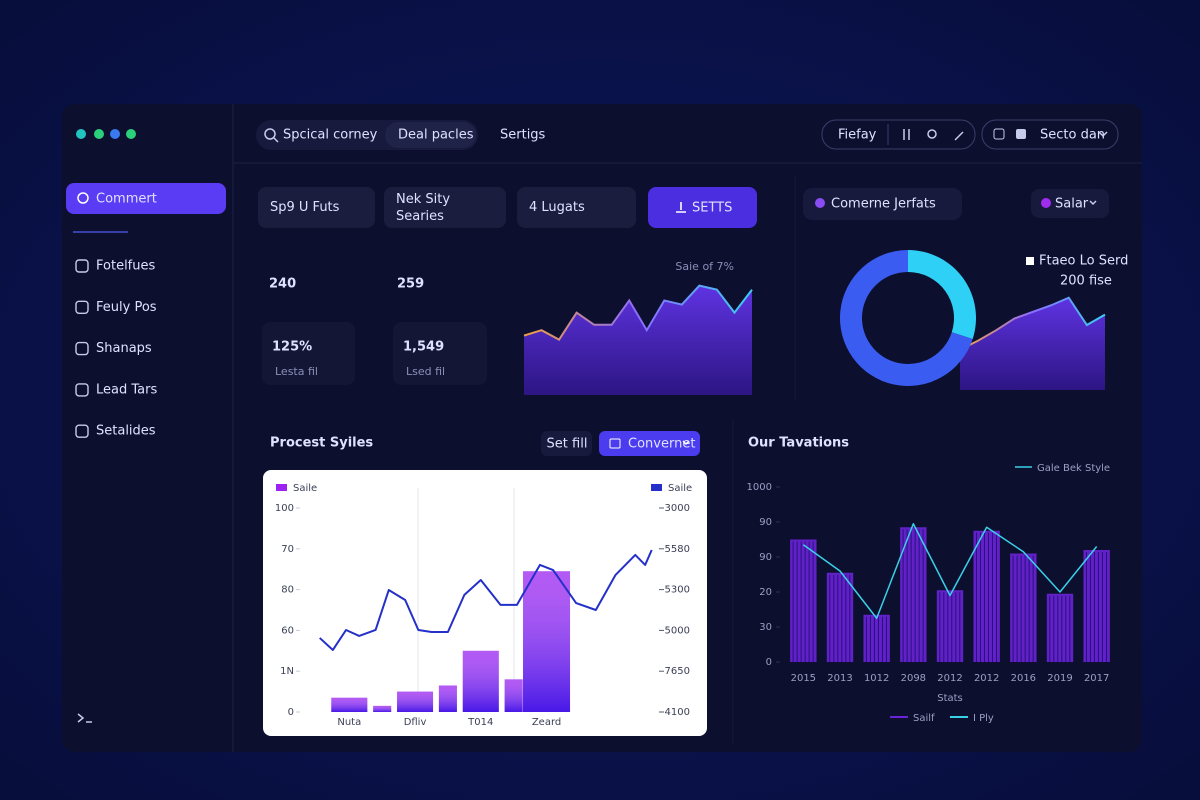 The width and height of the screenshot is (1200, 800). I want to click on chip-text: Comerne Jerfats, so click(883, 204).